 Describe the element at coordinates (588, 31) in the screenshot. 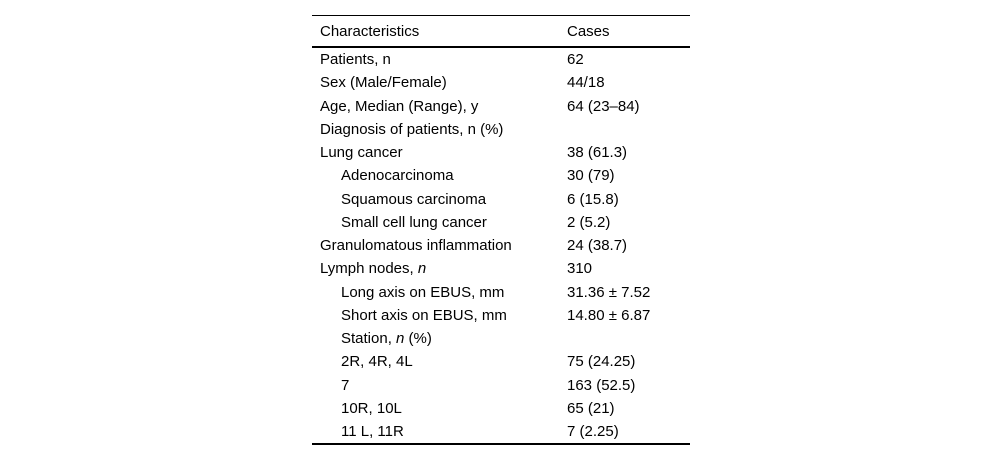

I see `header-cases: Cases` at that location.